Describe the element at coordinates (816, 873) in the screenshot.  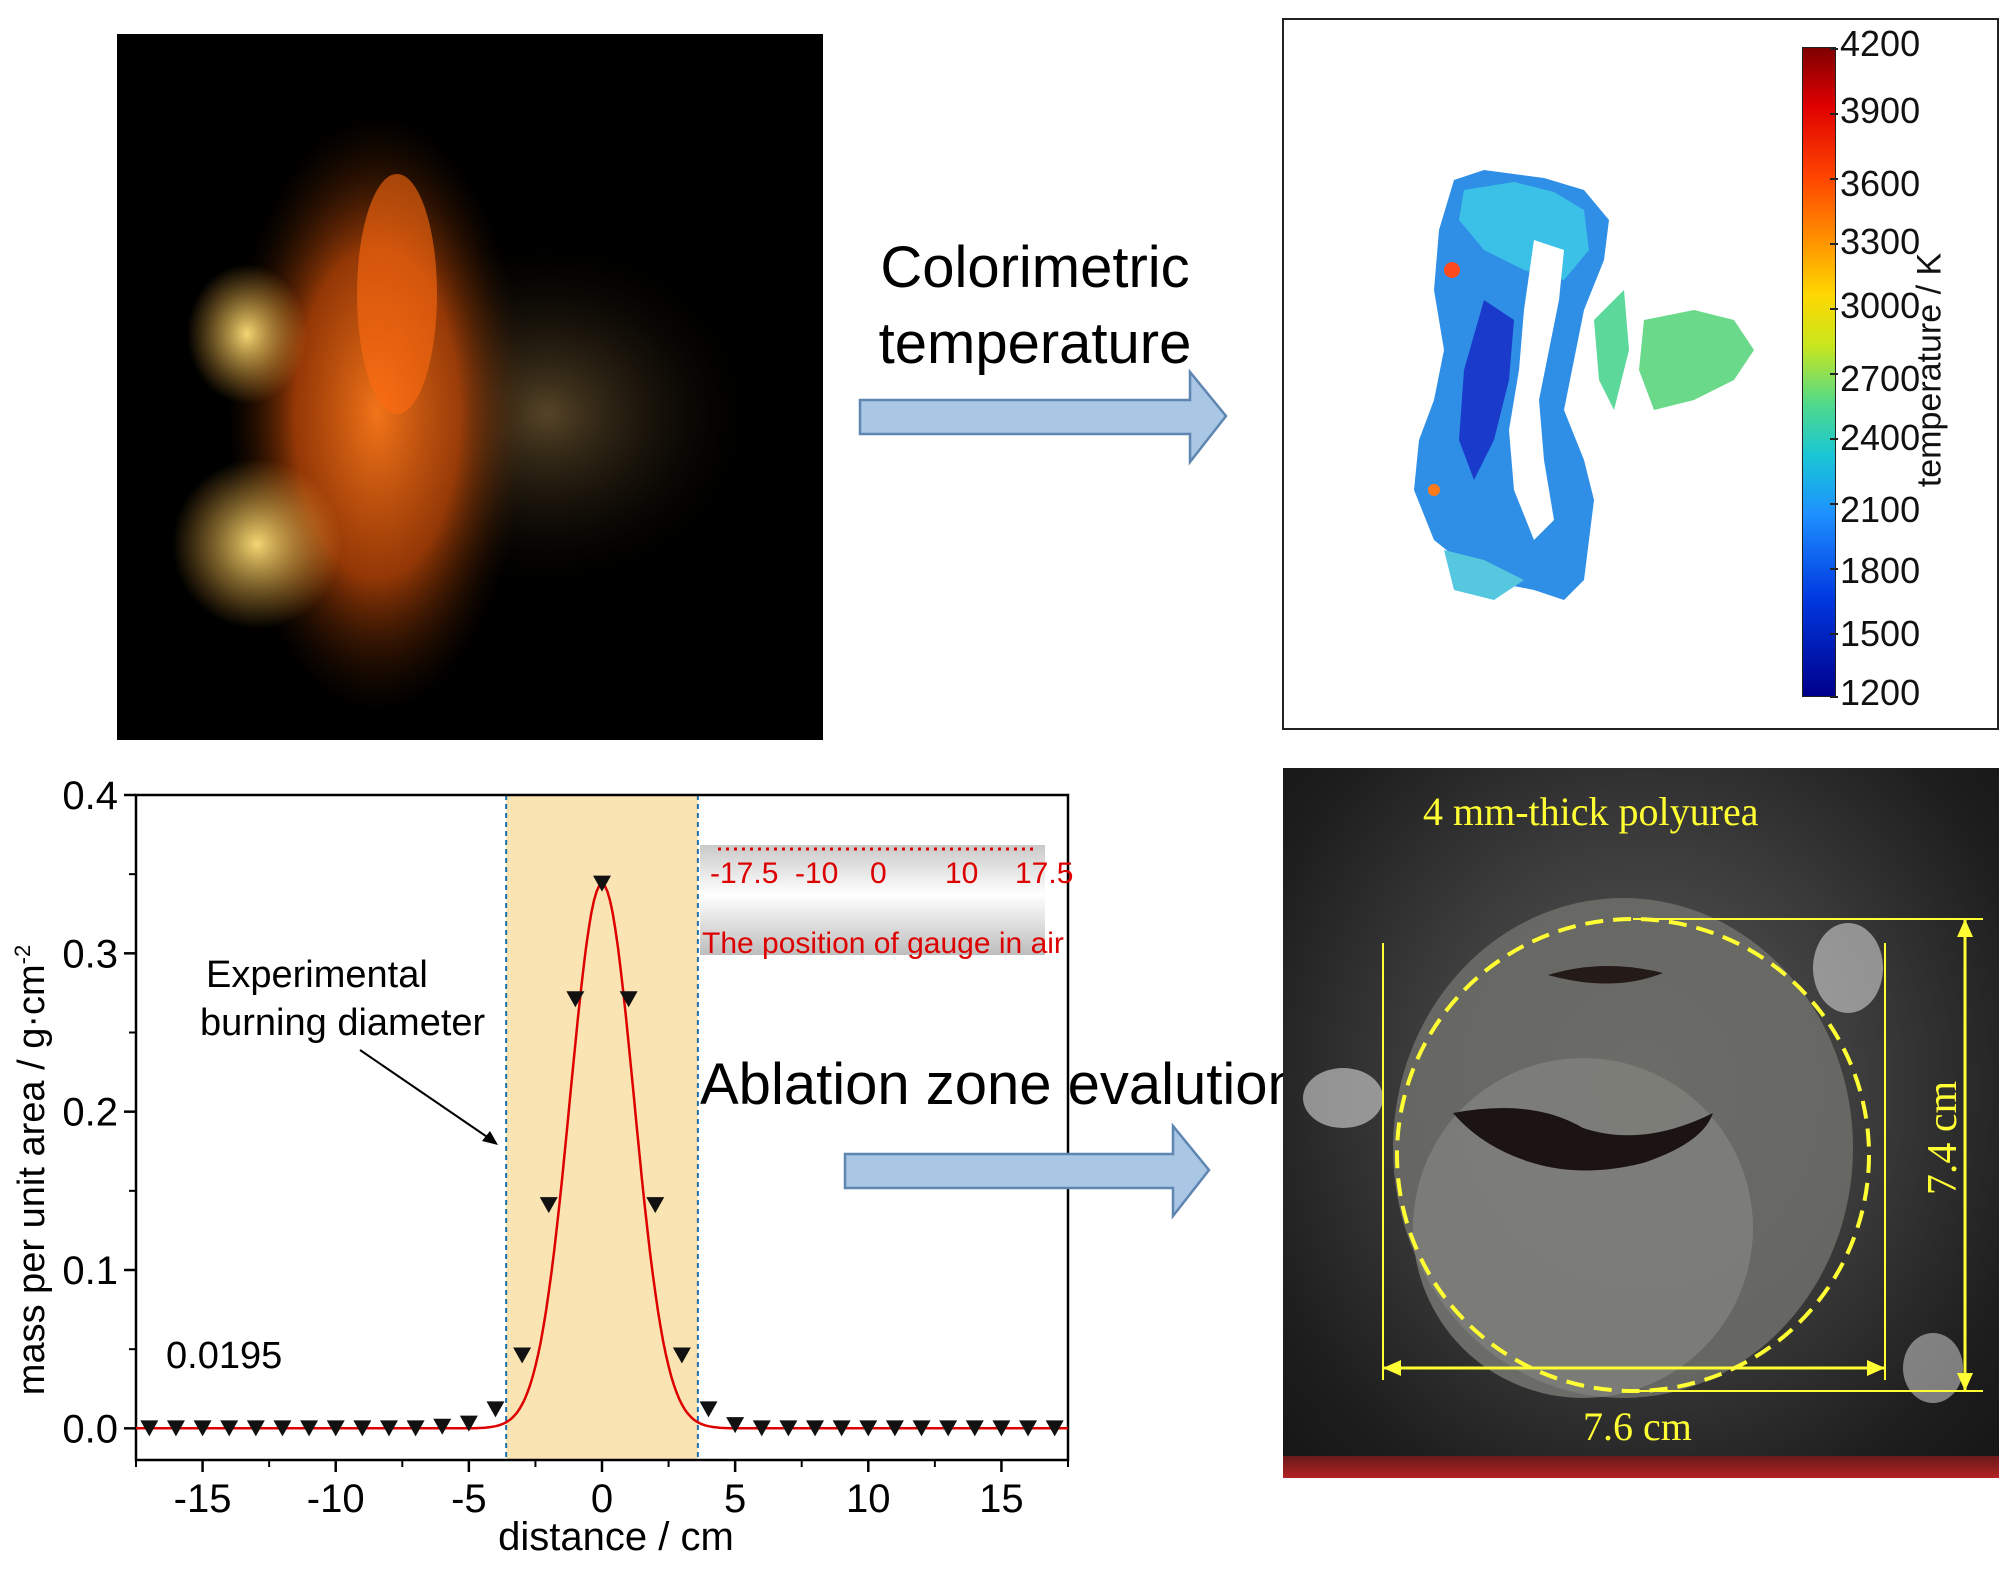
I see `inset-scale-label: -10` at that location.